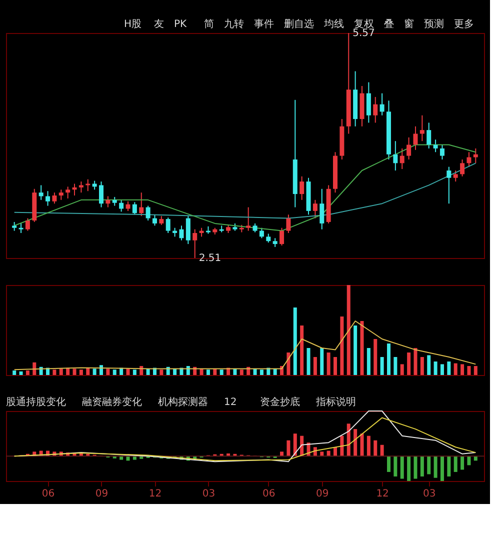 The width and height of the screenshot is (500, 555). What do you see at coordinates (36, 402) in the screenshot?
I see `text: 股通持股变化` at bounding box center [36, 402].